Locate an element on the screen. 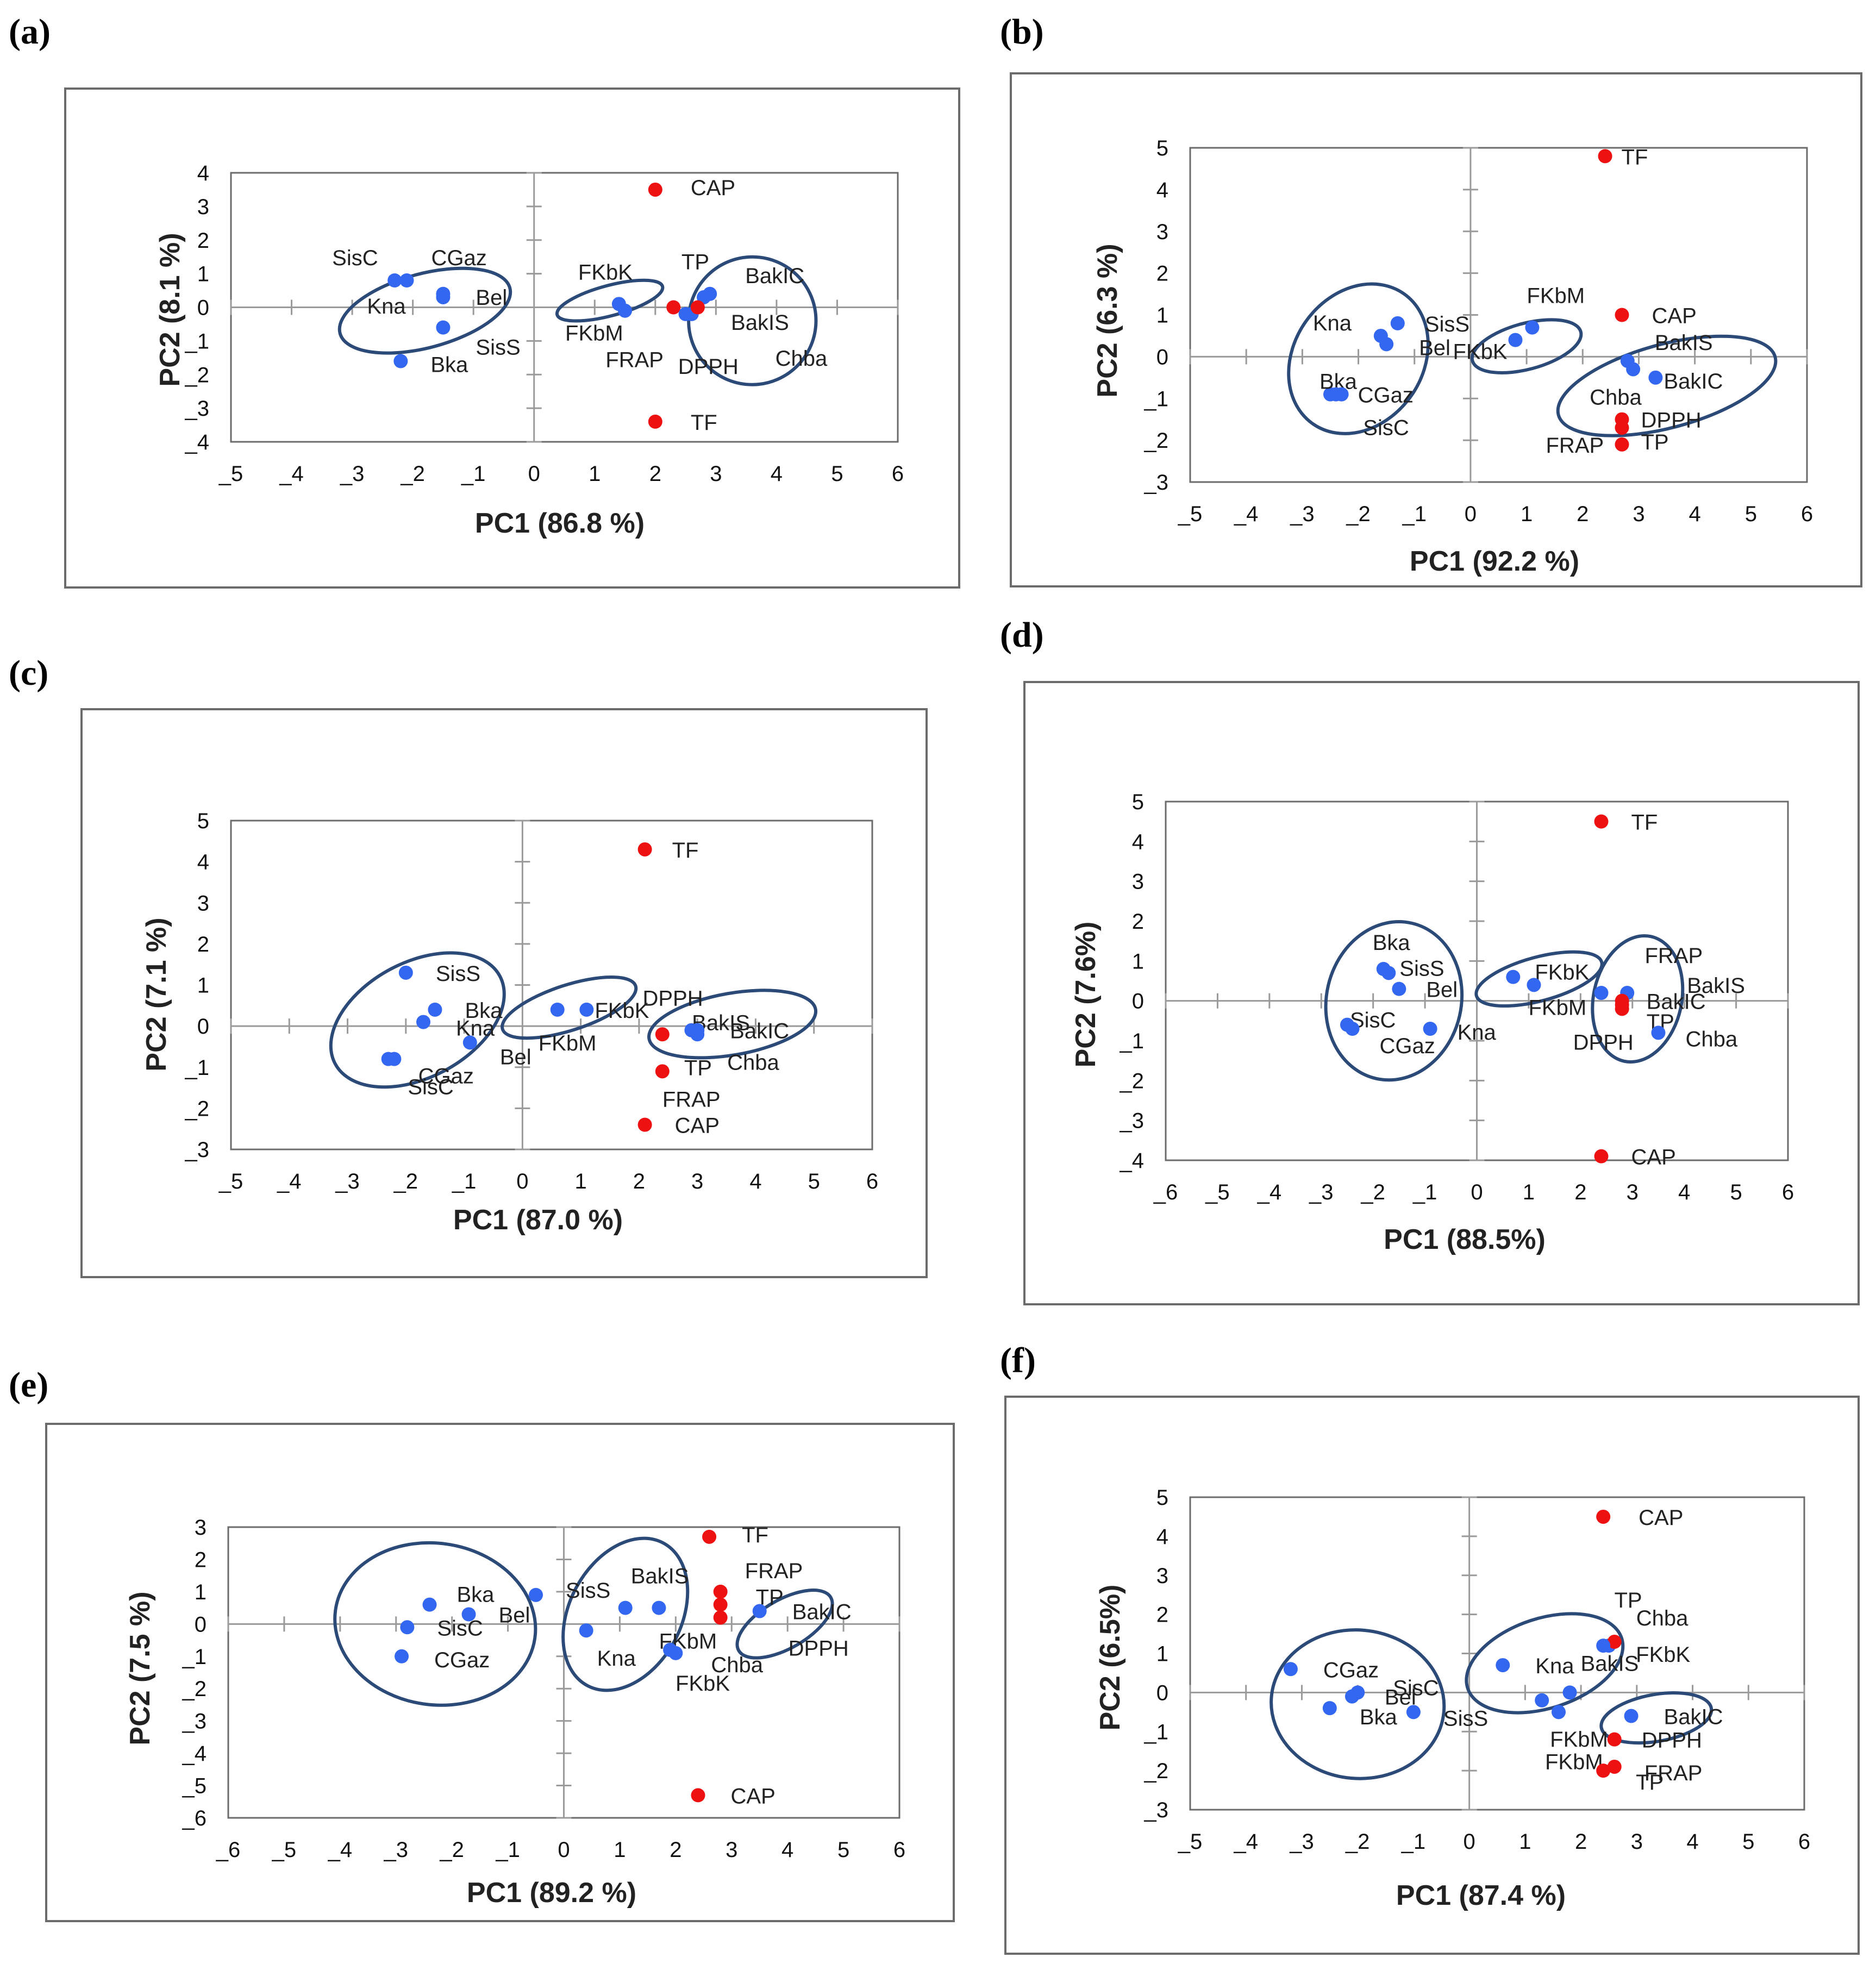  point-label: FRAP is located at coordinates (1575, 446).